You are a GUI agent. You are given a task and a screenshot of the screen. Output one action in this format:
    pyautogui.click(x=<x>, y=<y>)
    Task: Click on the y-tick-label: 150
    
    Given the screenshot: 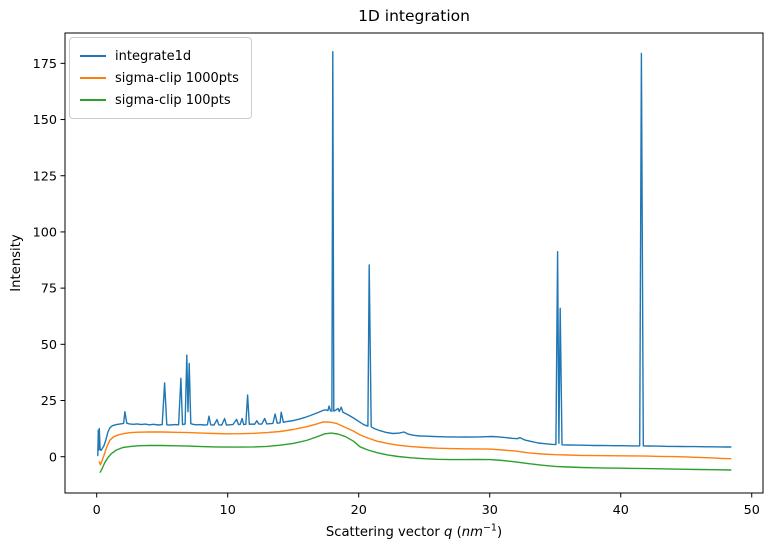 What is the action you would take?
    pyautogui.click(x=45, y=120)
    